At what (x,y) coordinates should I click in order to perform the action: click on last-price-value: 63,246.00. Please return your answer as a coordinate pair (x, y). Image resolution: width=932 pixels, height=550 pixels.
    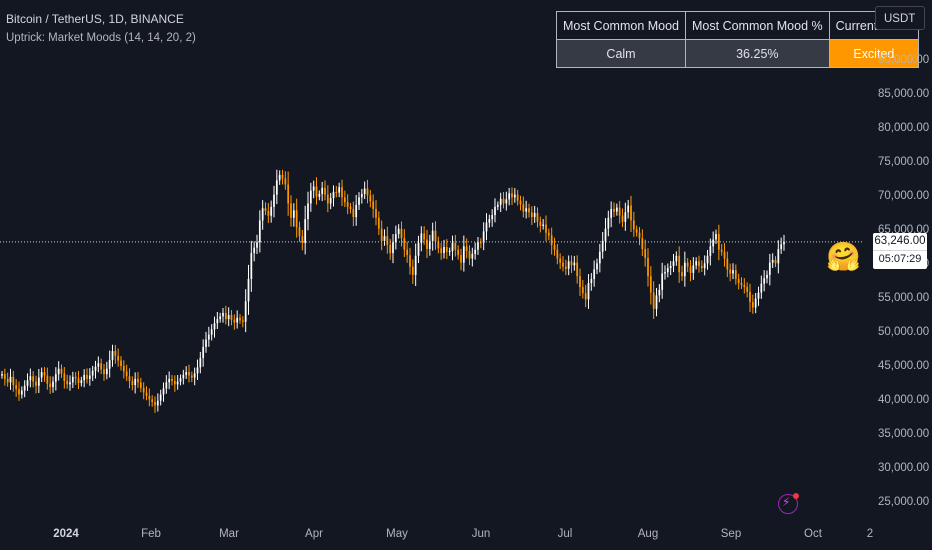
    Looking at the image, I should click on (900, 240).